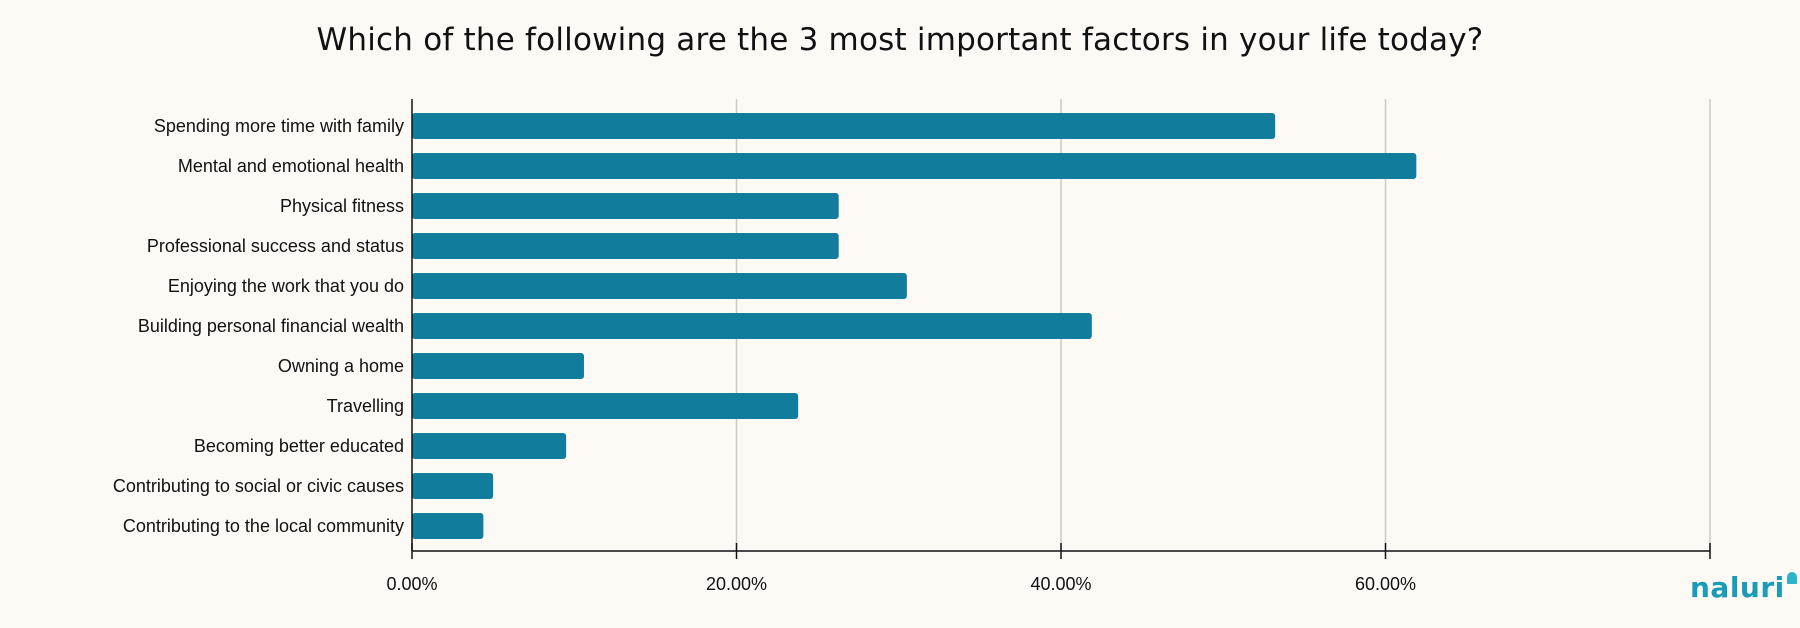  What do you see at coordinates (1737, 587) in the screenshot?
I see `brand-name: naluri` at bounding box center [1737, 587].